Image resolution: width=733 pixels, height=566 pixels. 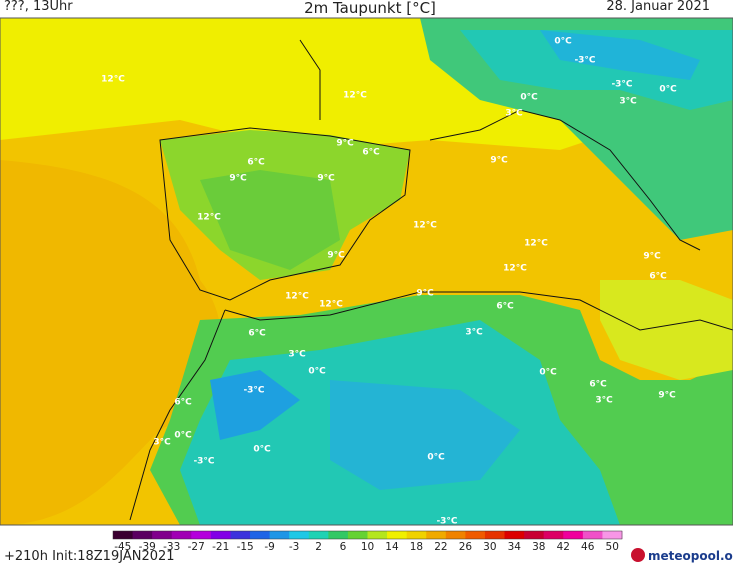 What do you see at coordinates (690, 556) in the screenshot?
I see `logo: meteopool.org` at bounding box center [690, 556].